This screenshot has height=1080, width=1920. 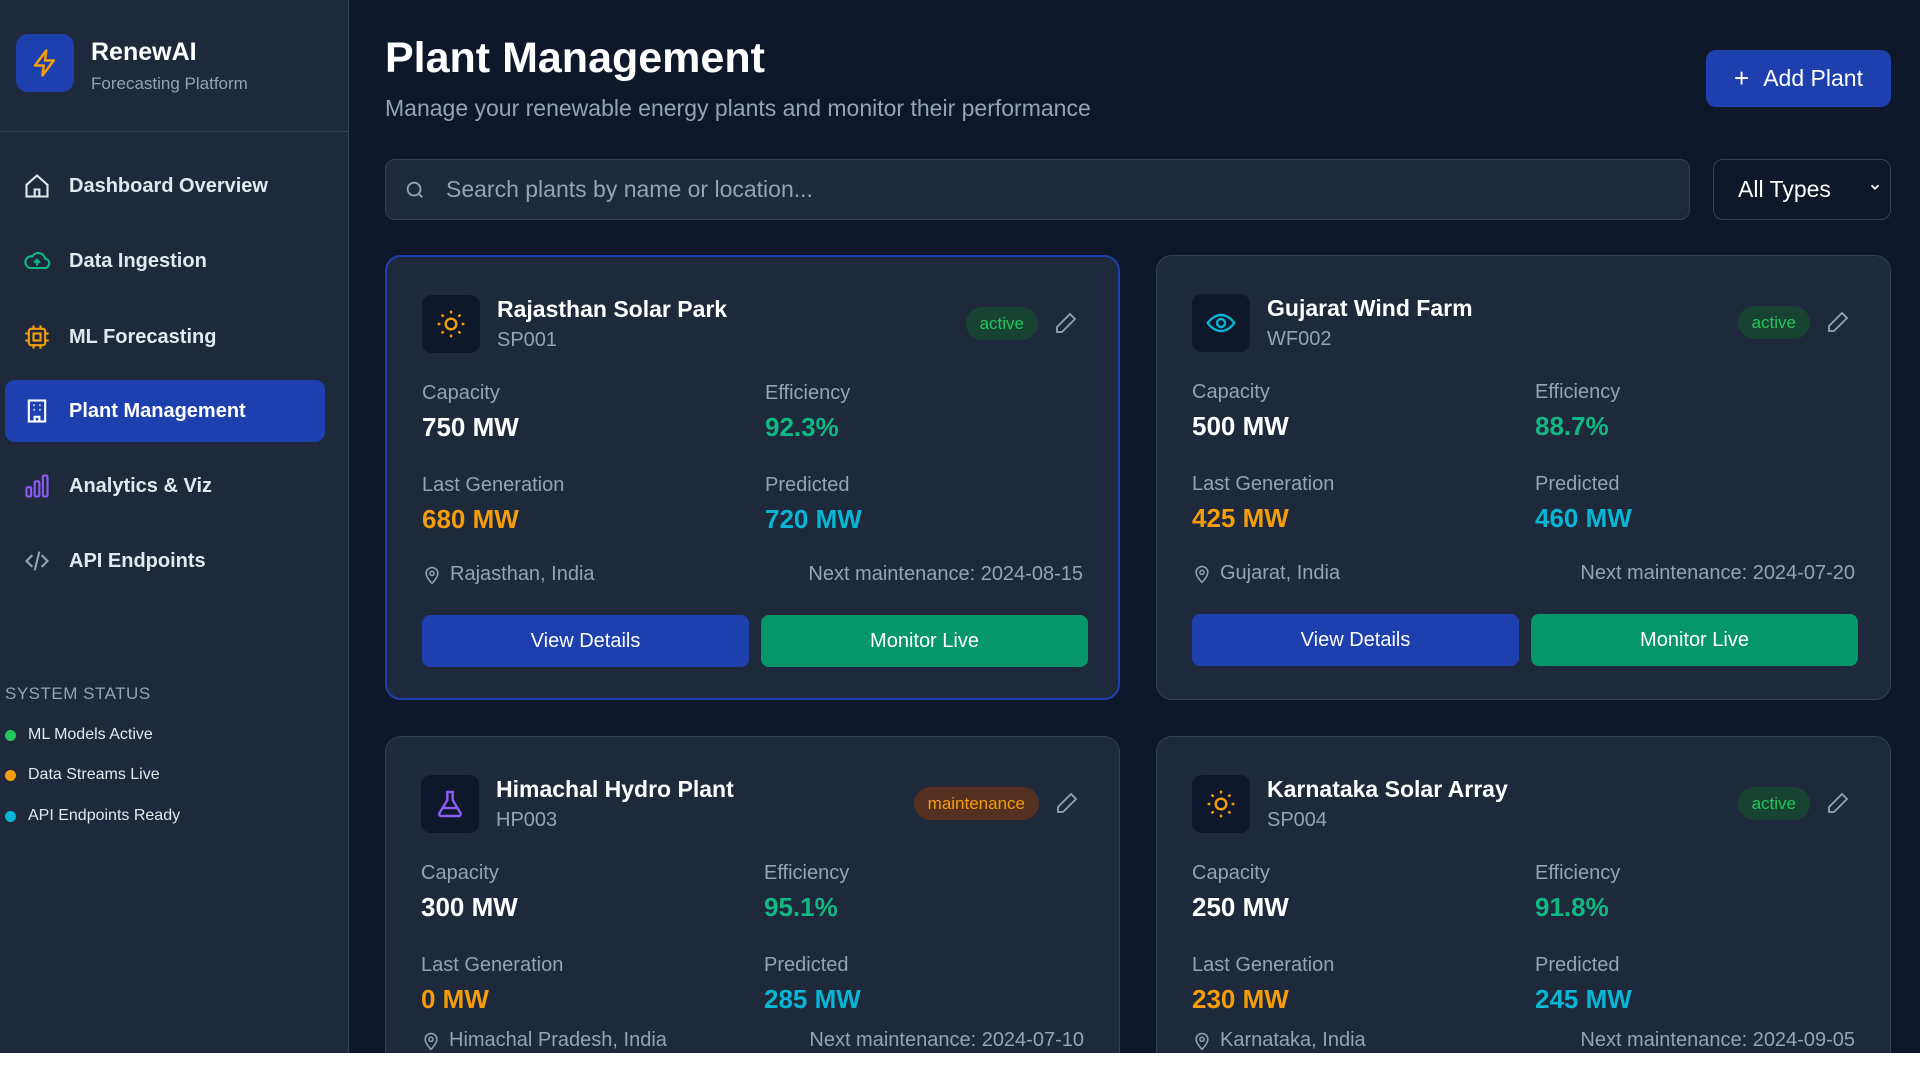 What do you see at coordinates (558, 1040) in the screenshot?
I see `location-text: Himachal Pradesh, India` at bounding box center [558, 1040].